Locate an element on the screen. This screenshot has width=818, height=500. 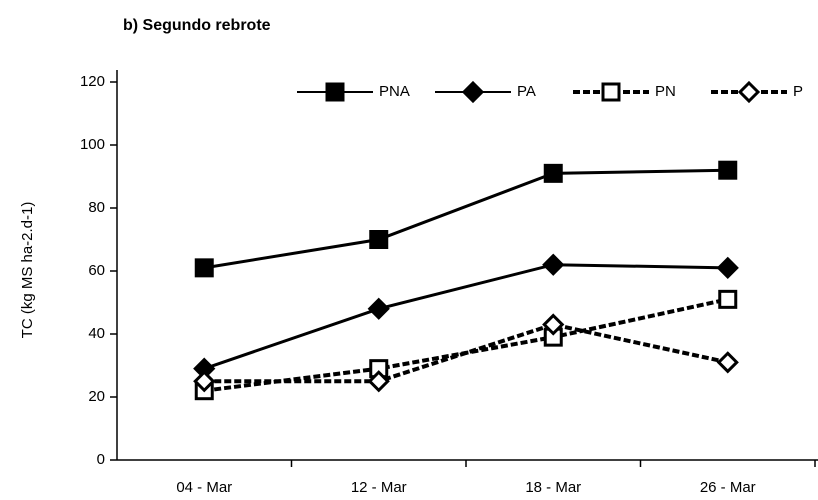
y-tick-label: 20 is located at coordinates (96, 396).